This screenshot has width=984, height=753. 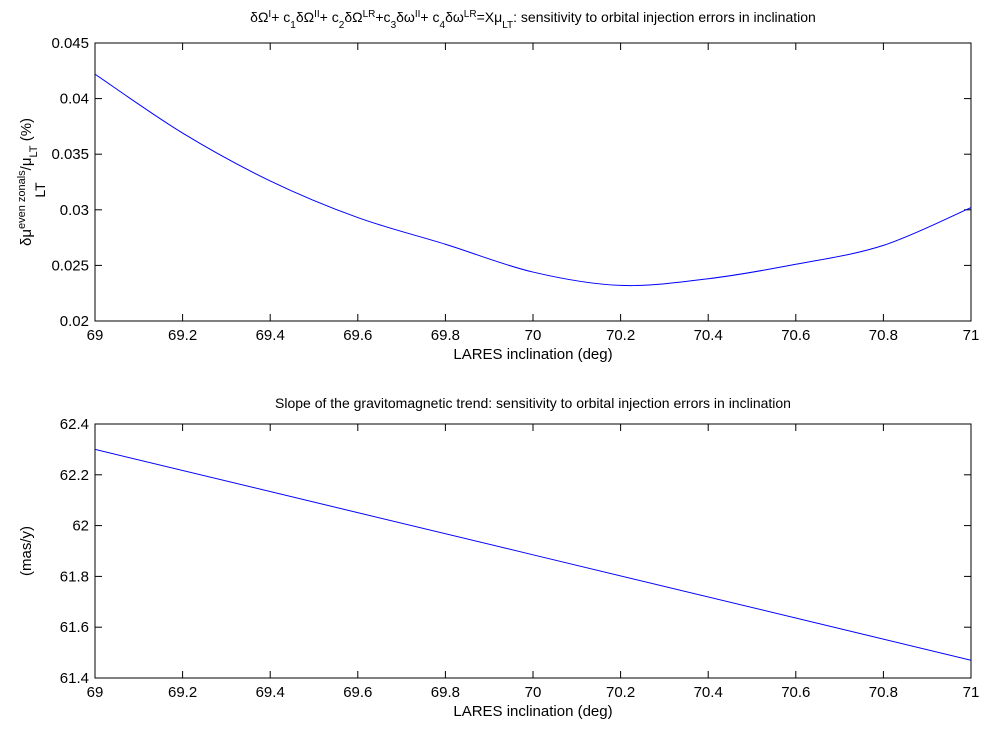 I want to click on y-axis-label: (mas/y), so click(x=26, y=551).